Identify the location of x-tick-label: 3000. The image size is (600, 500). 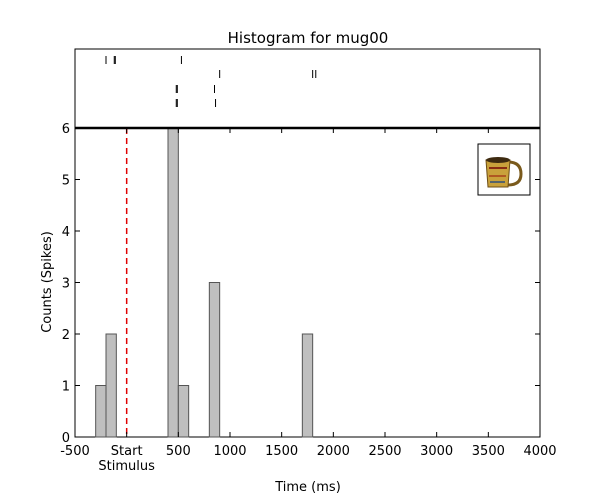
(436, 451).